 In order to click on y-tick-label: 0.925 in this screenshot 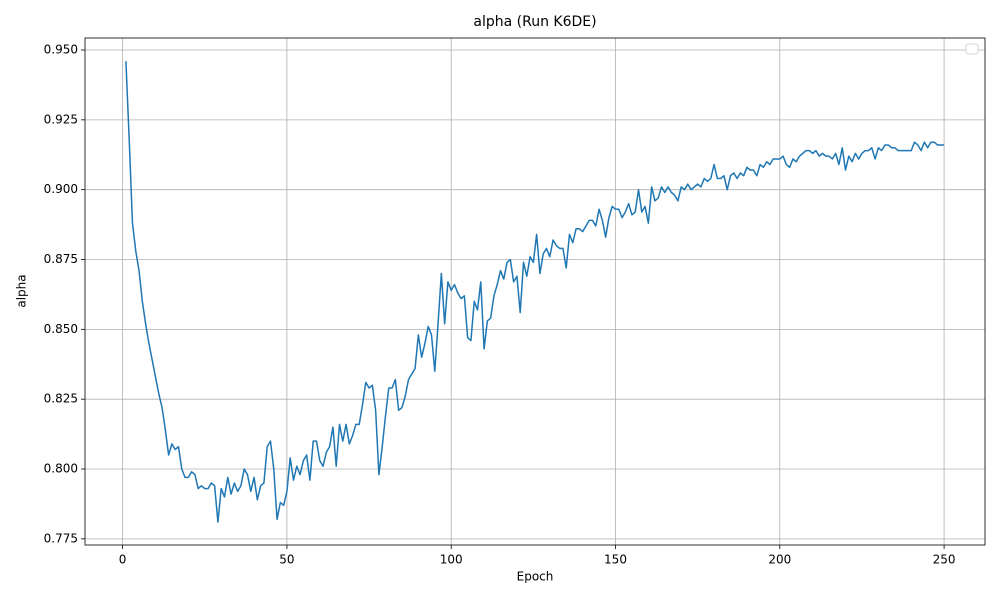, I will do `click(61, 119)`.